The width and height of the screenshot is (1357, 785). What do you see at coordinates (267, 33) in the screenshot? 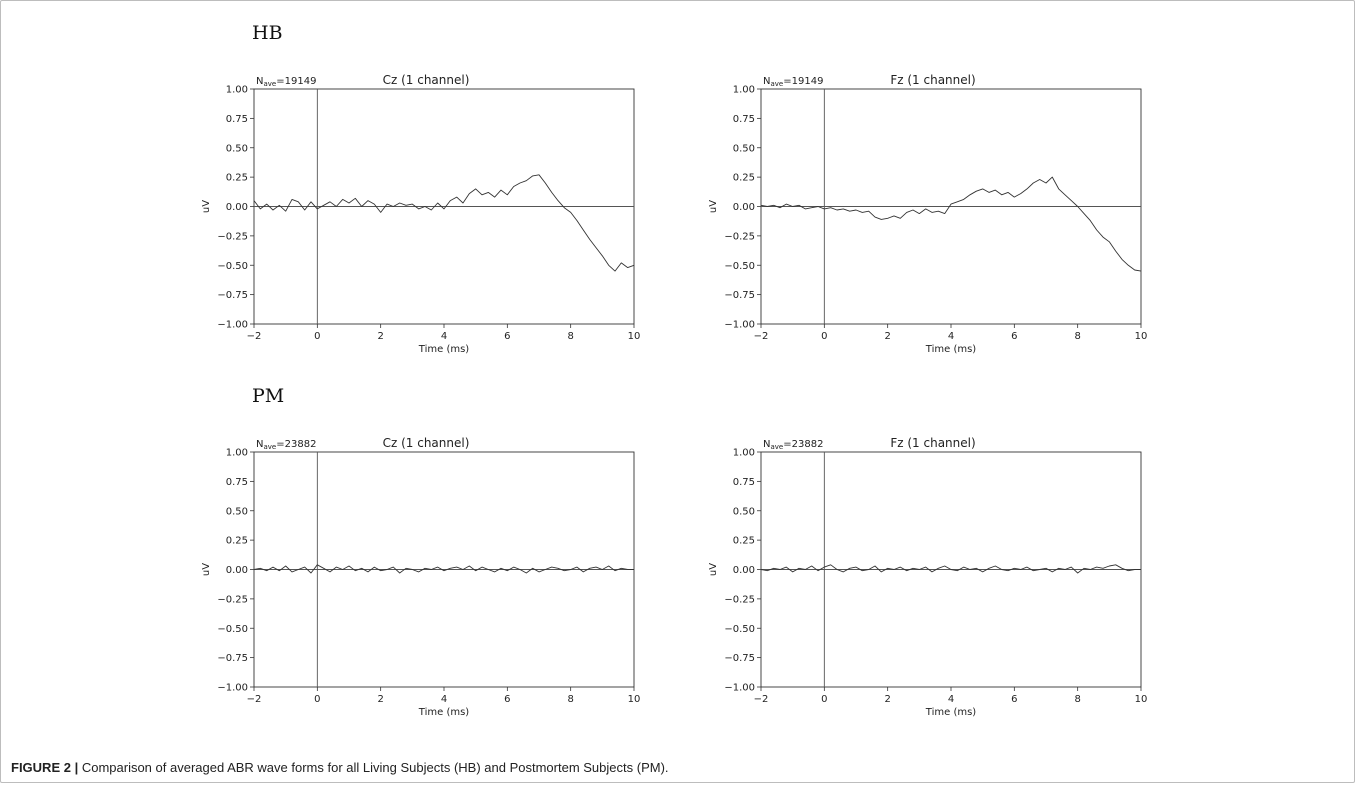
I see `group-label-hb: HB` at bounding box center [267, 33].